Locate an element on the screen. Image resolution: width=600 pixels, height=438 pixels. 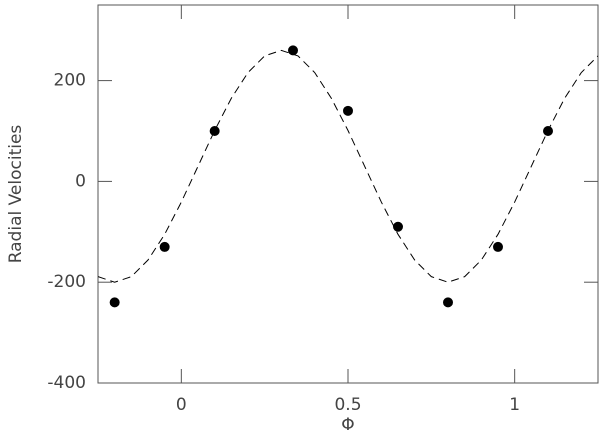
x-tick-label: 1 is located at coordinates (514, 405).